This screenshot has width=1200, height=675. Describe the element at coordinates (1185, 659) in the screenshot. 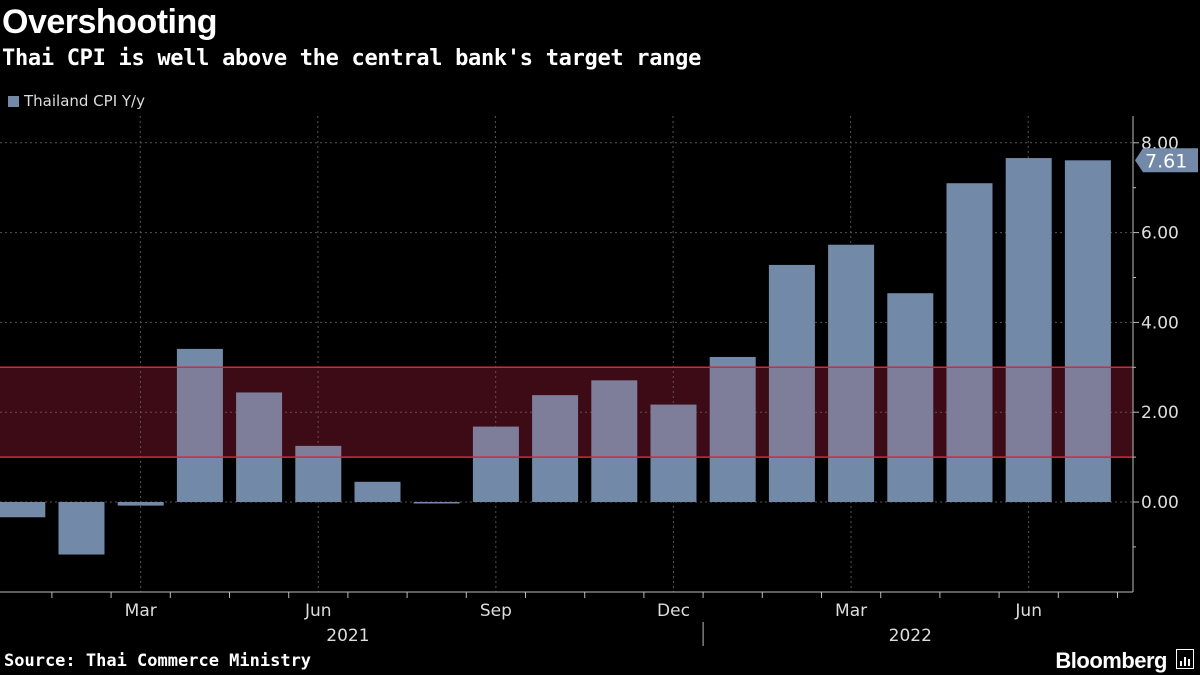

I see `bloomberg-chart-icon` at that location.